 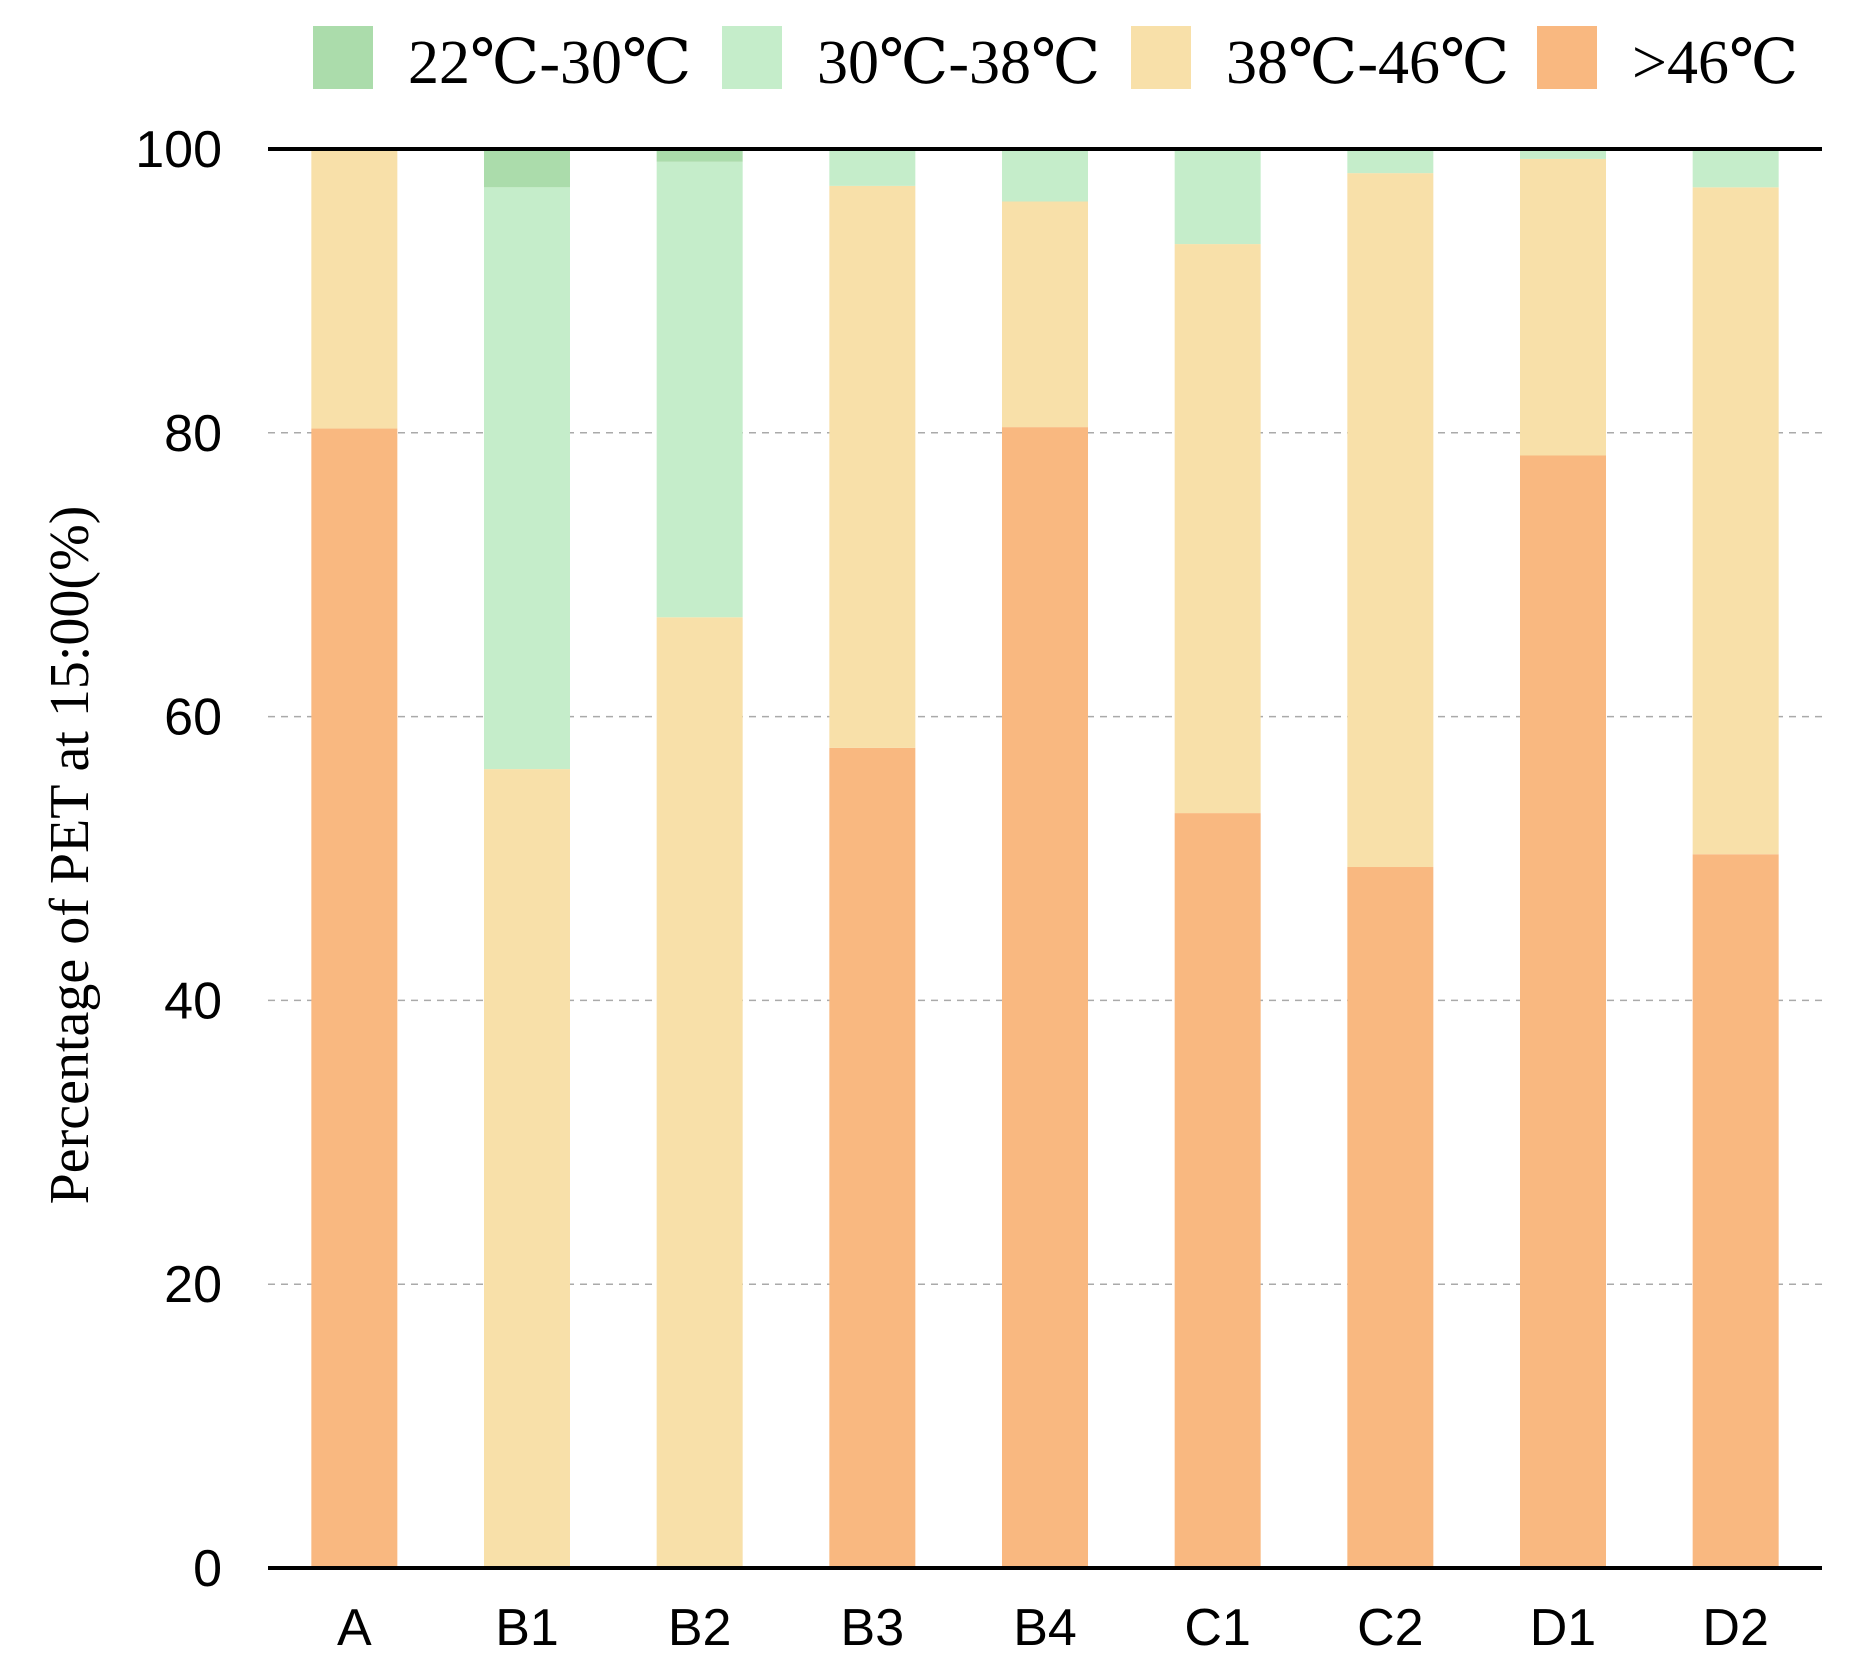 What do you see at coordinates (873, 1628) in the screenshot?
I see `x-tick-label: B3` at bounding box center [873, 1628].